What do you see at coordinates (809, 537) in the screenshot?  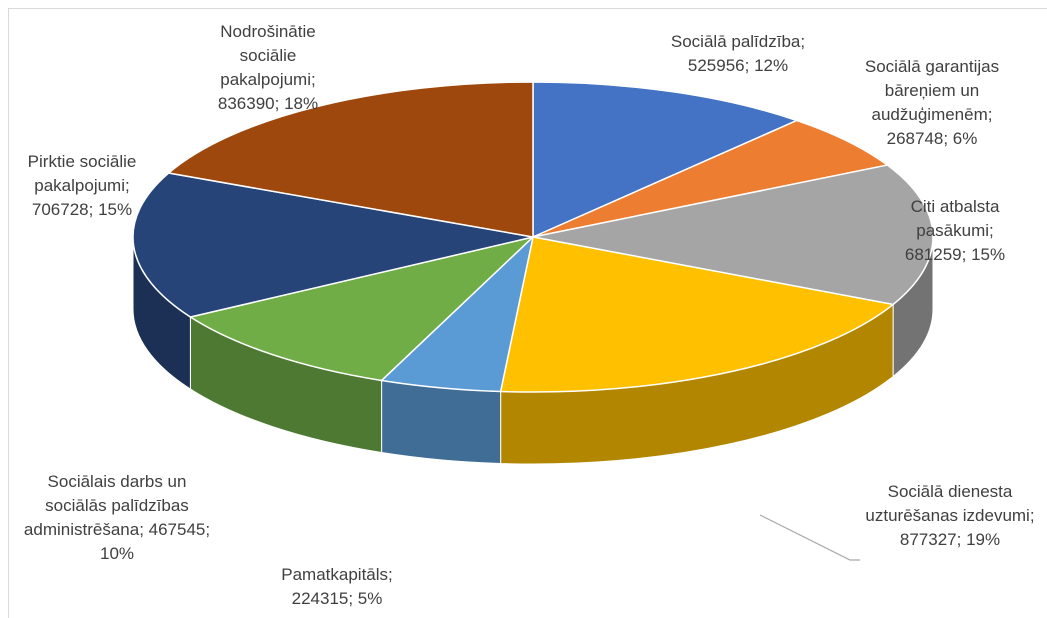 I see `leader-line` at bounding box center [809, 537].